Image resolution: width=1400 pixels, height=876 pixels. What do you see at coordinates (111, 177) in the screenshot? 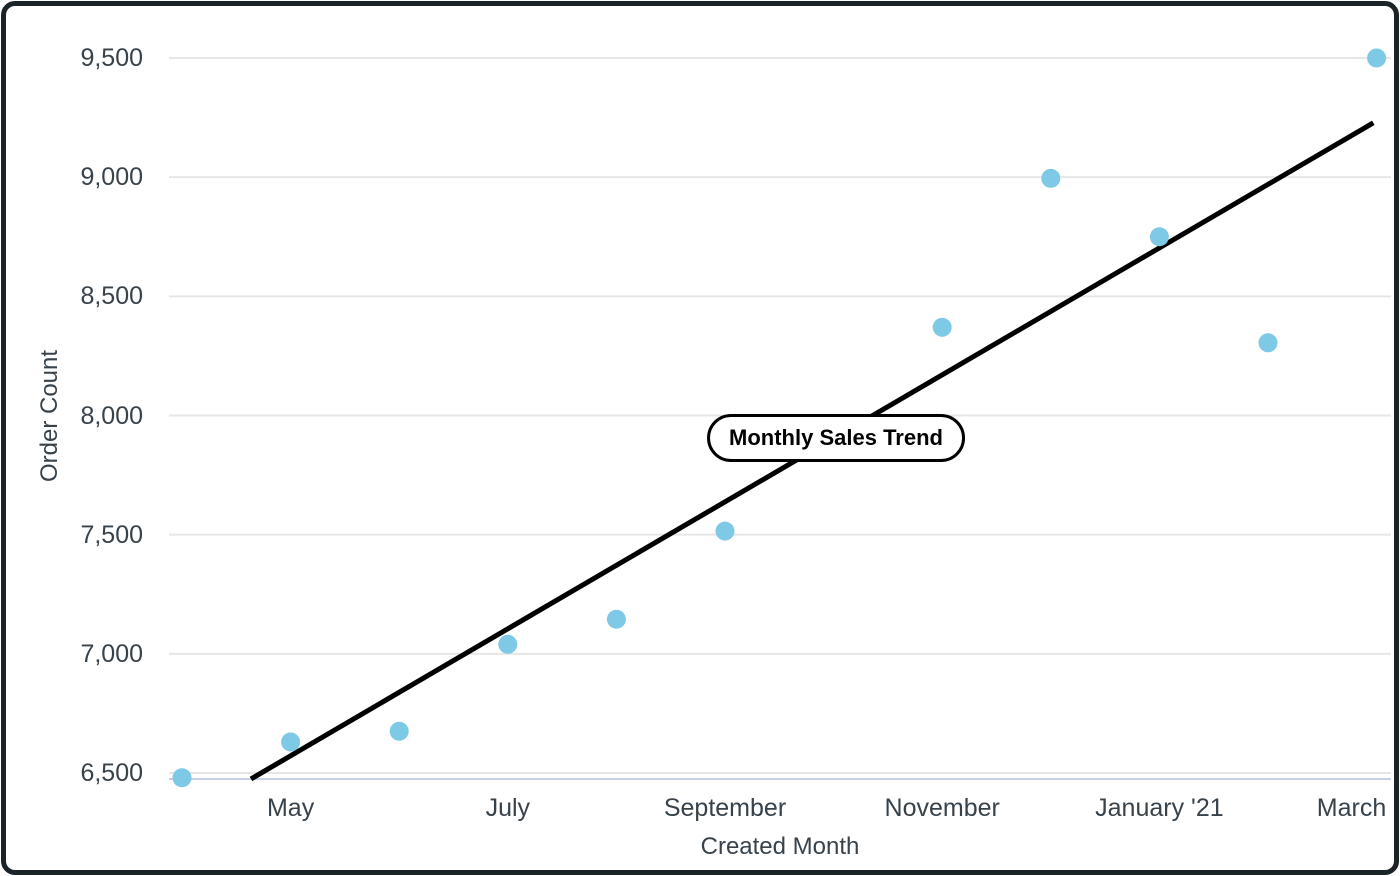
I see `y-tick-label: 9,000` at bounding box center [111, 177].